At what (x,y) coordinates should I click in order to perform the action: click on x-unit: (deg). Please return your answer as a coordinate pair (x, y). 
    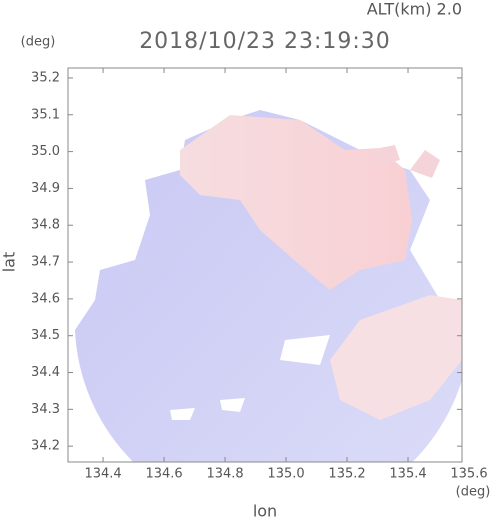
    Looking at the image, I should click on (473, 492).